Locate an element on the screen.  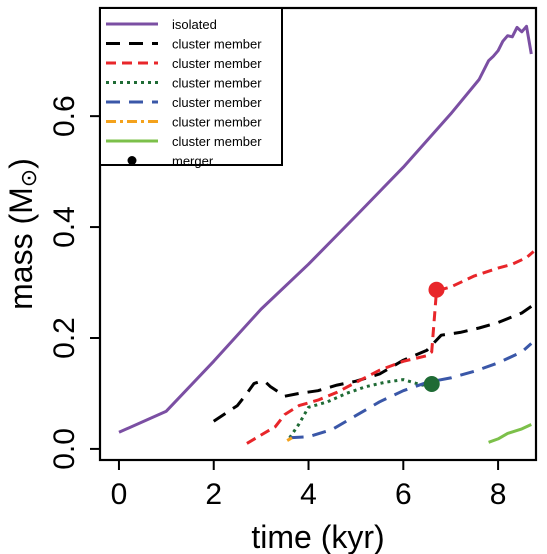
y-tick-label: 0.0 is located at coordinates (64, 449).